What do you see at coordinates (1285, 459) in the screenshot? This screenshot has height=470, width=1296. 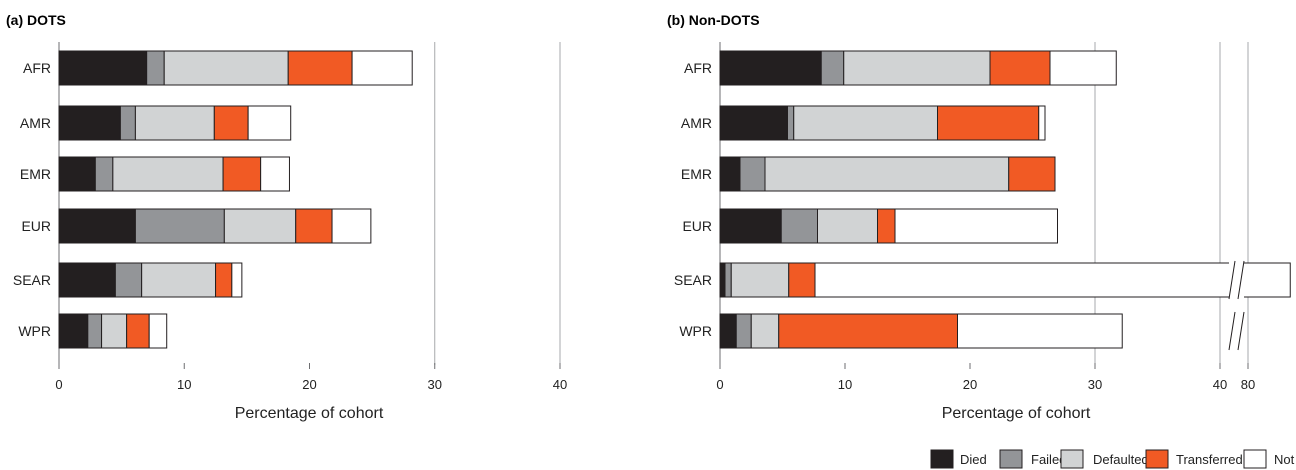 I see `legend-label: Not evaluated` at bounding box center [1285, 459].